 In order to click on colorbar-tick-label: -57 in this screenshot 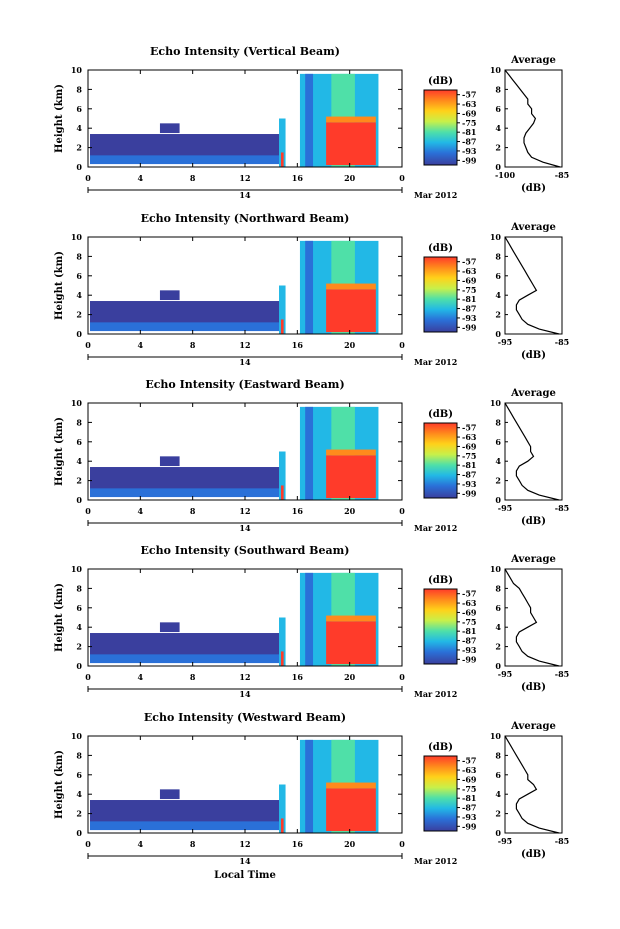, I will do `click(469, 761)`.